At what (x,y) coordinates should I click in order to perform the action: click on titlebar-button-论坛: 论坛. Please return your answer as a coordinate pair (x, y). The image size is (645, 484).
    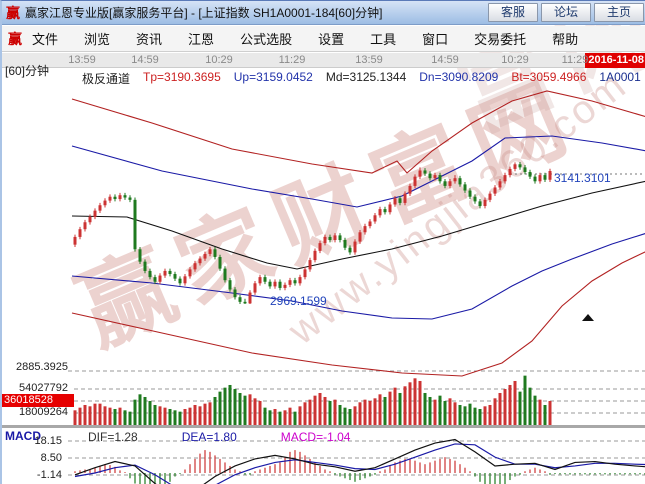
    Looking at the image, I should click on (565, 12).